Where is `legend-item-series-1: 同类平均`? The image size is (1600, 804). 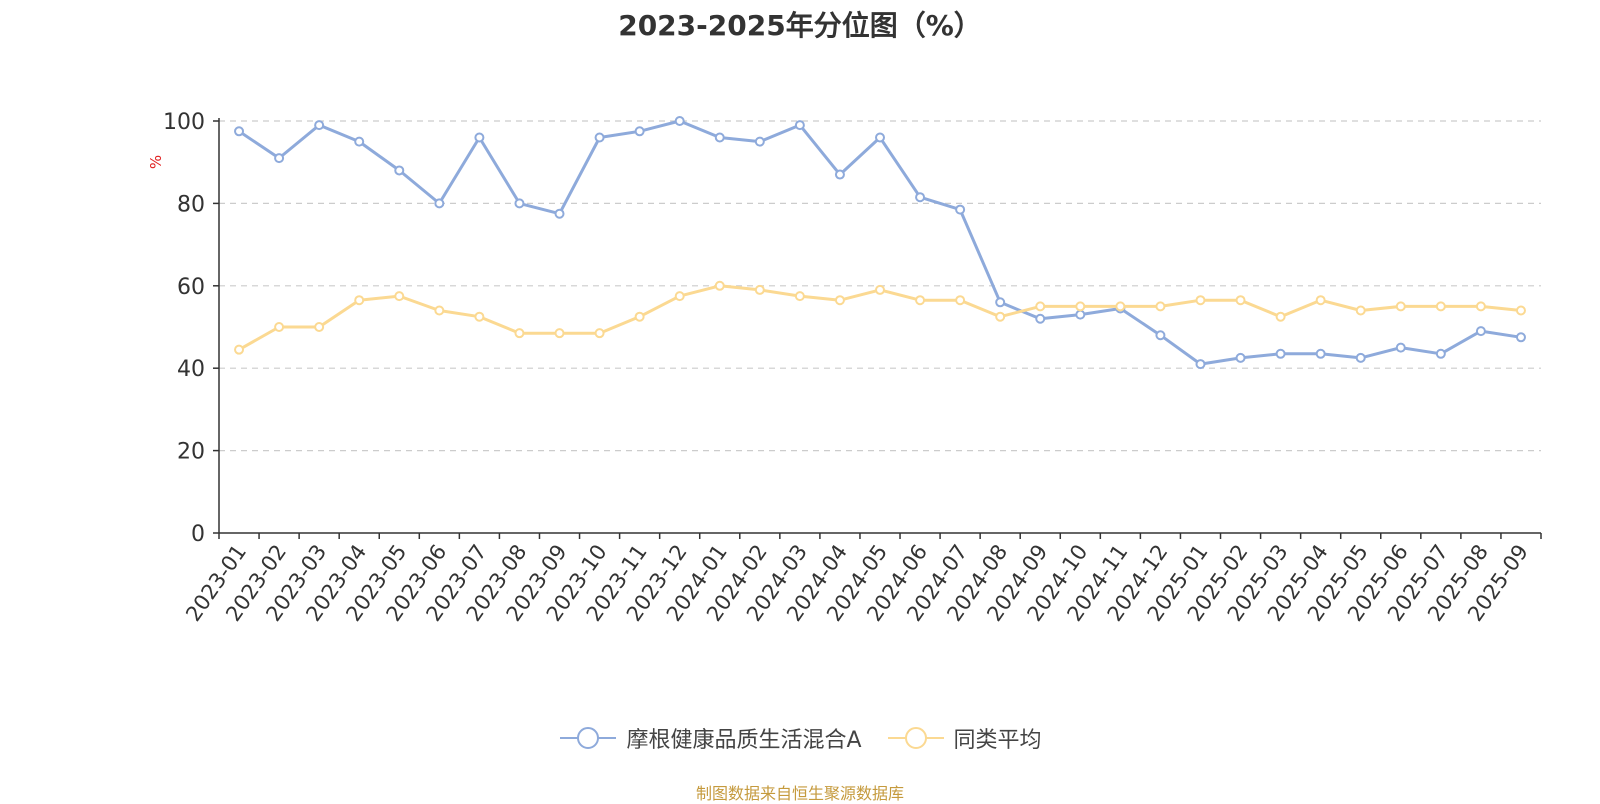 legend-item-series-1: 同类平均 is located at coordinates (964, 738).